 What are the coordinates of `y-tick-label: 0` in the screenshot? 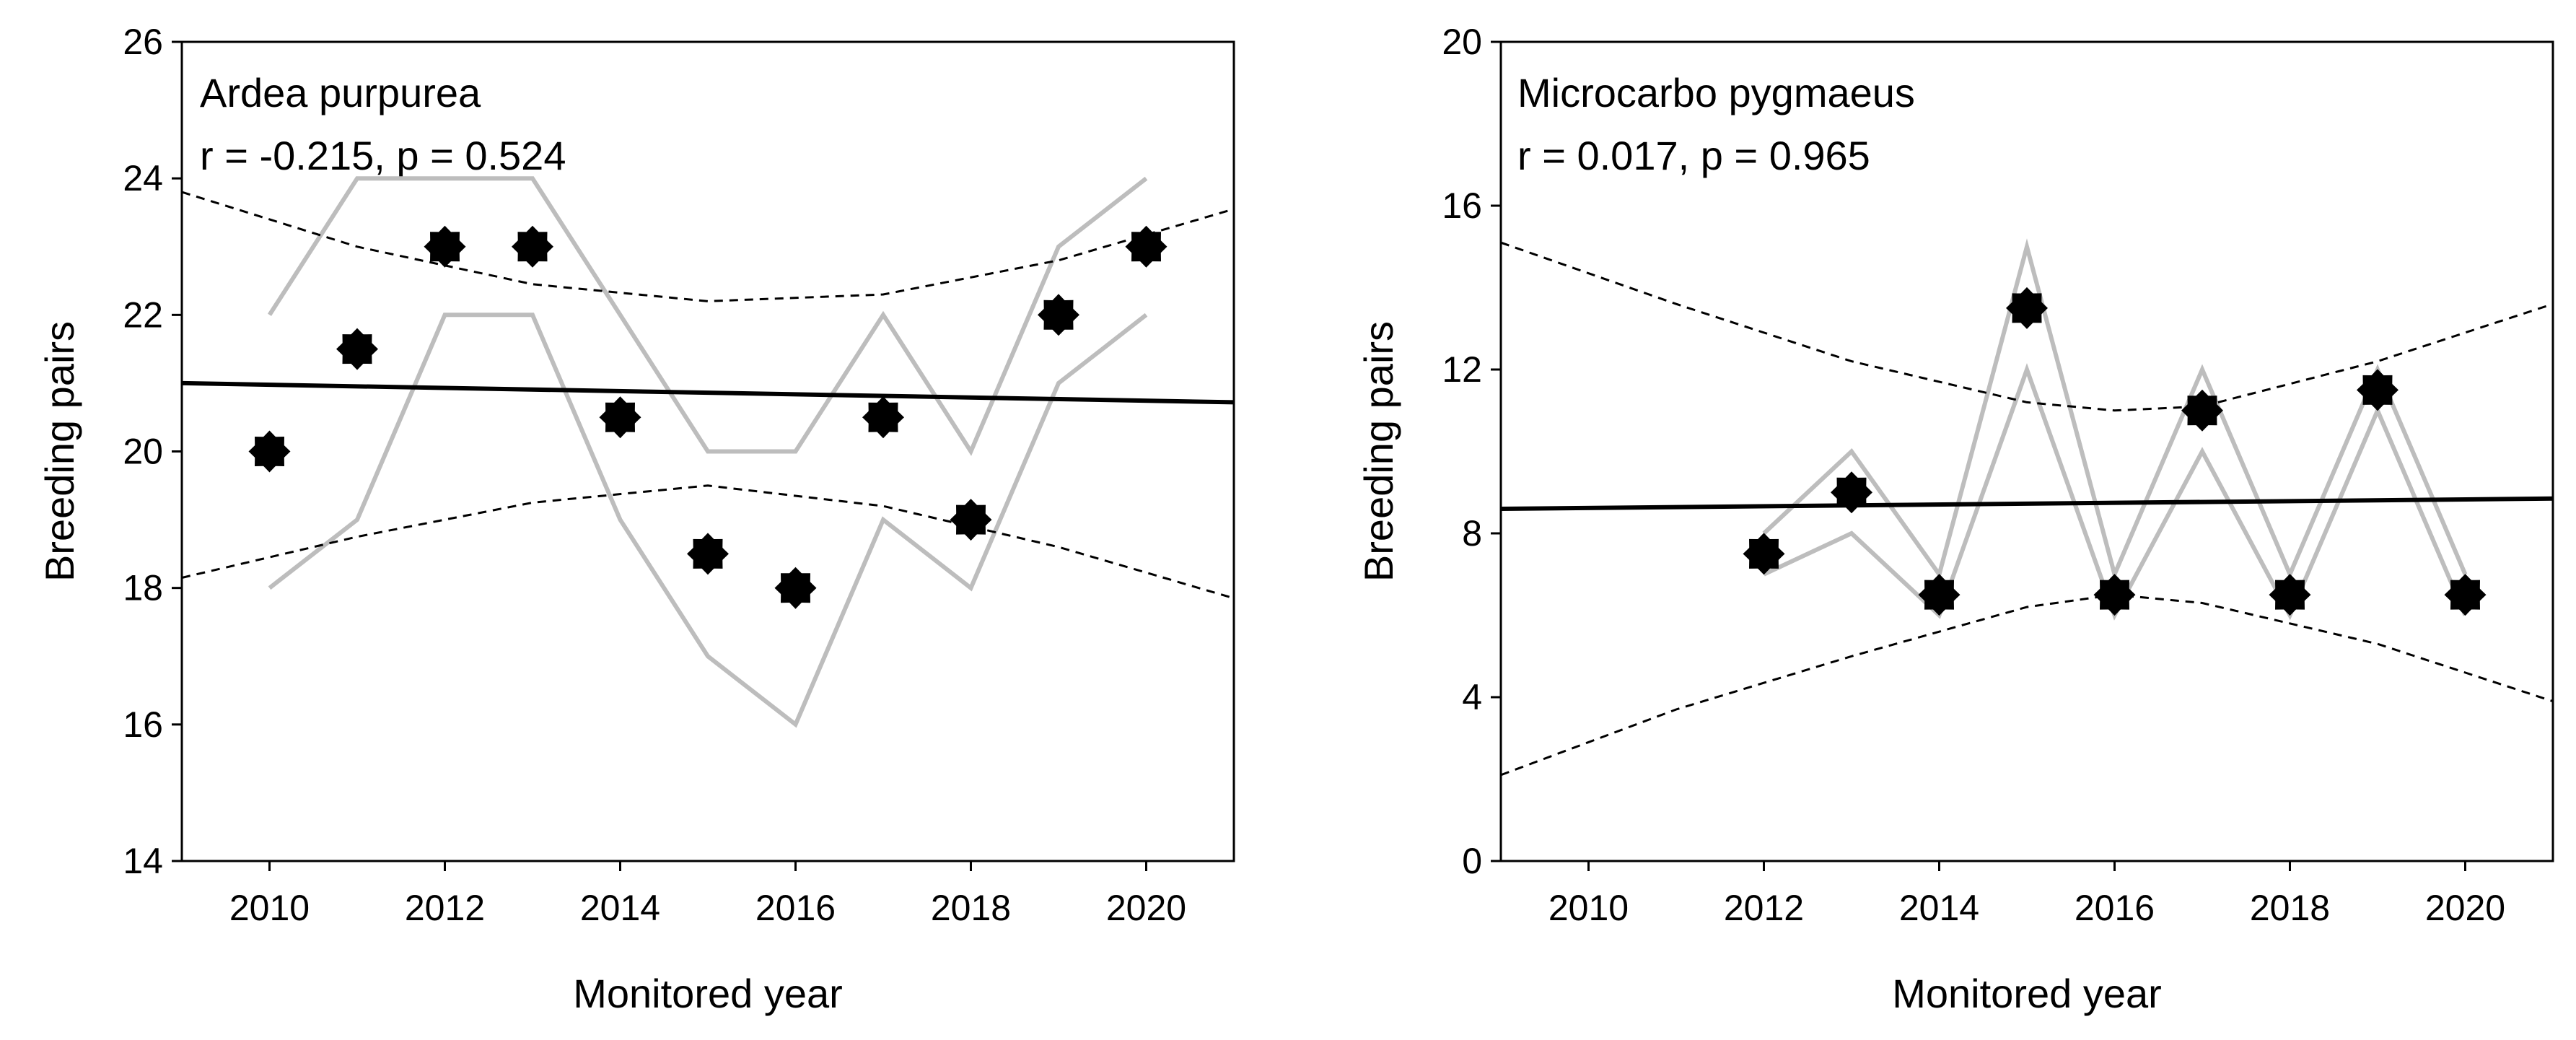 It's located at (1472, 861).